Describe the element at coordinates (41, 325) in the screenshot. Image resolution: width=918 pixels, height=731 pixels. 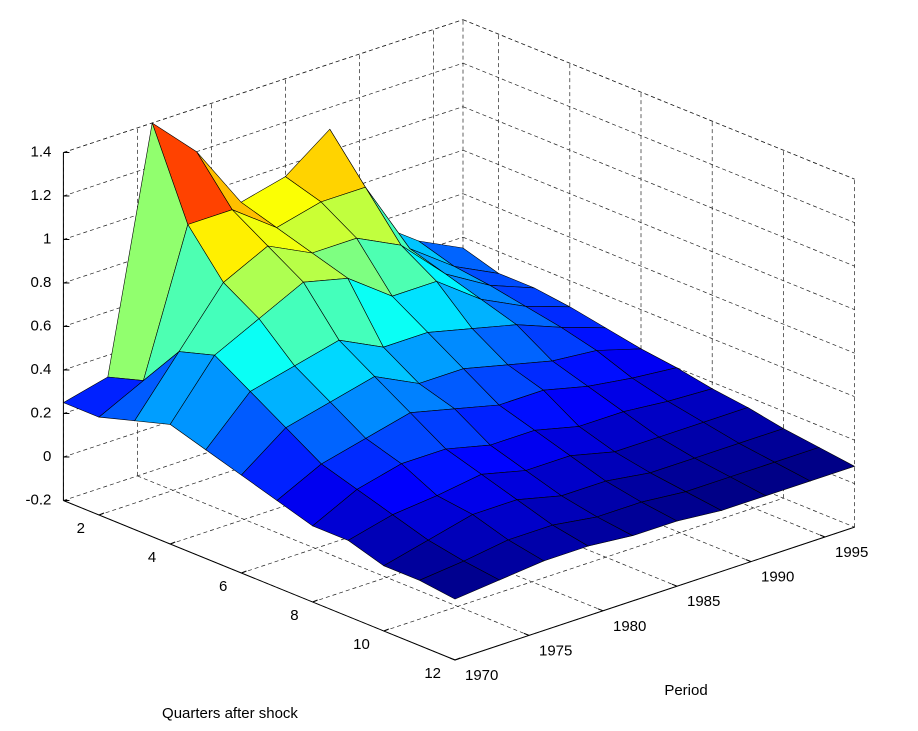
I see `z-tick-label: 0.6` at that location.